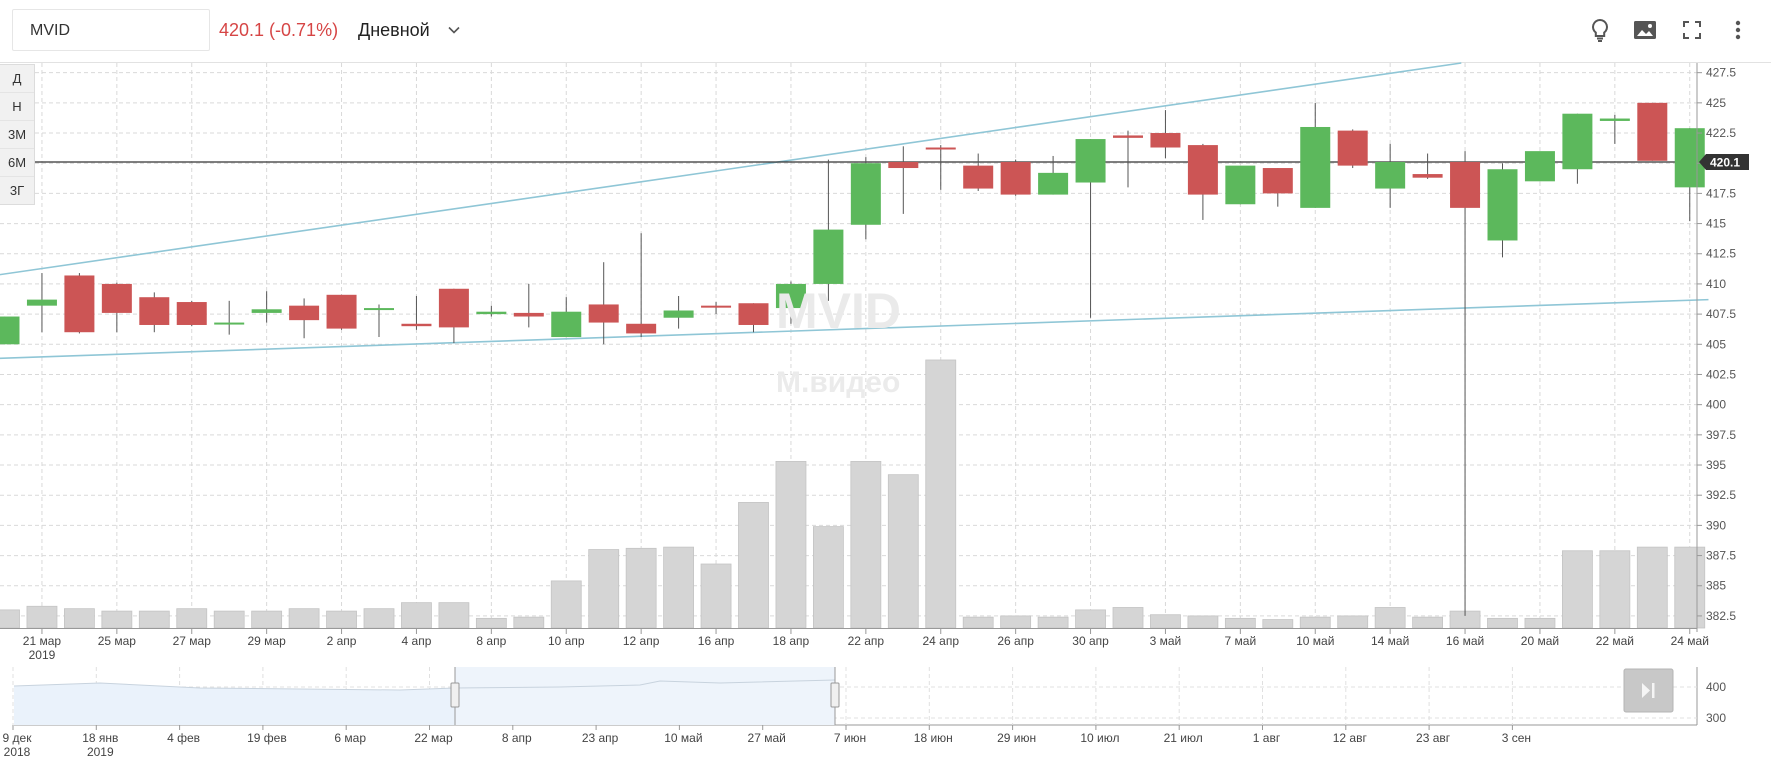 The height and width of the screenshot is (767, 1771). What do you see at coordinates (566, 641) in the screenshot?
I see `x-tick-label: 10 апр` at bounding box center [566, 641].